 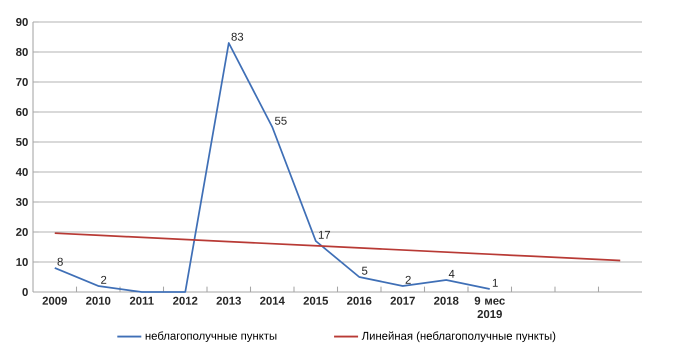 I want to click on x-tick-label: 2018, so click(x=446, y=300).